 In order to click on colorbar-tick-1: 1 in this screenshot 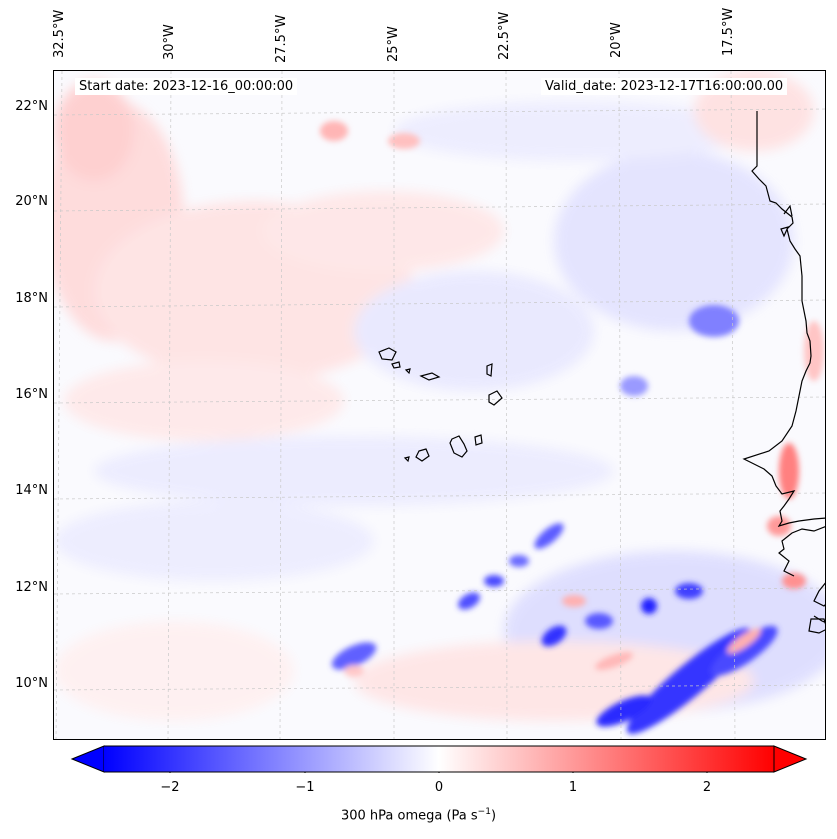, I will do `click(573, 787)`.